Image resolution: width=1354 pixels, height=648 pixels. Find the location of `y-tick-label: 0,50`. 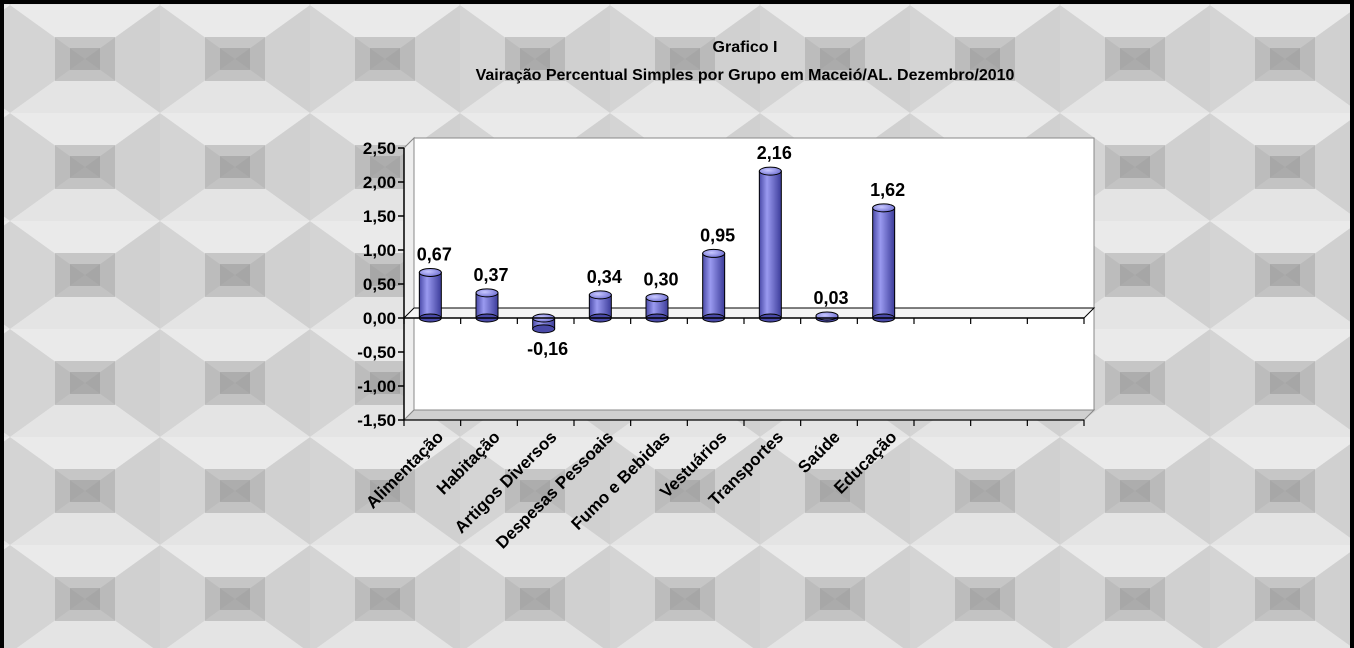

y-tick-label: 0,50 is located at coordinates (379, 284).